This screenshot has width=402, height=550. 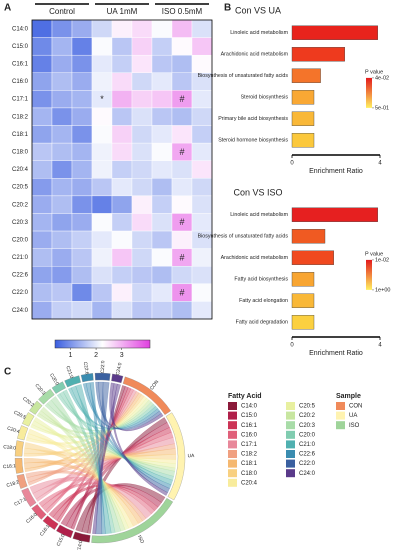 I want to click on legend-label: C20:4, so click(x=249, y=483).